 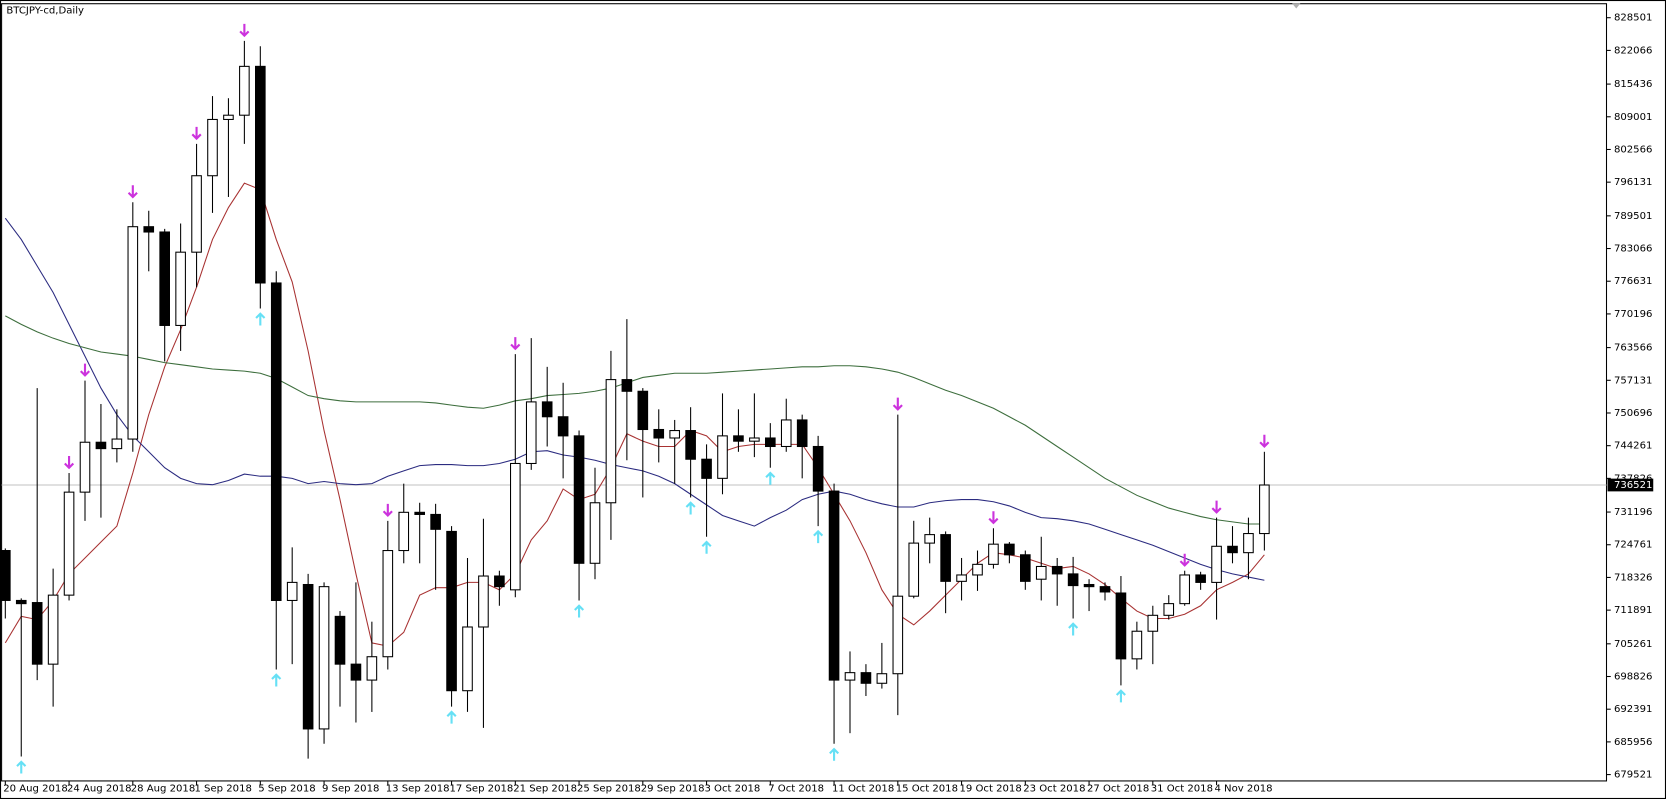 I want to click on y-tick-label: 763566, so click(x=1633, y=348).